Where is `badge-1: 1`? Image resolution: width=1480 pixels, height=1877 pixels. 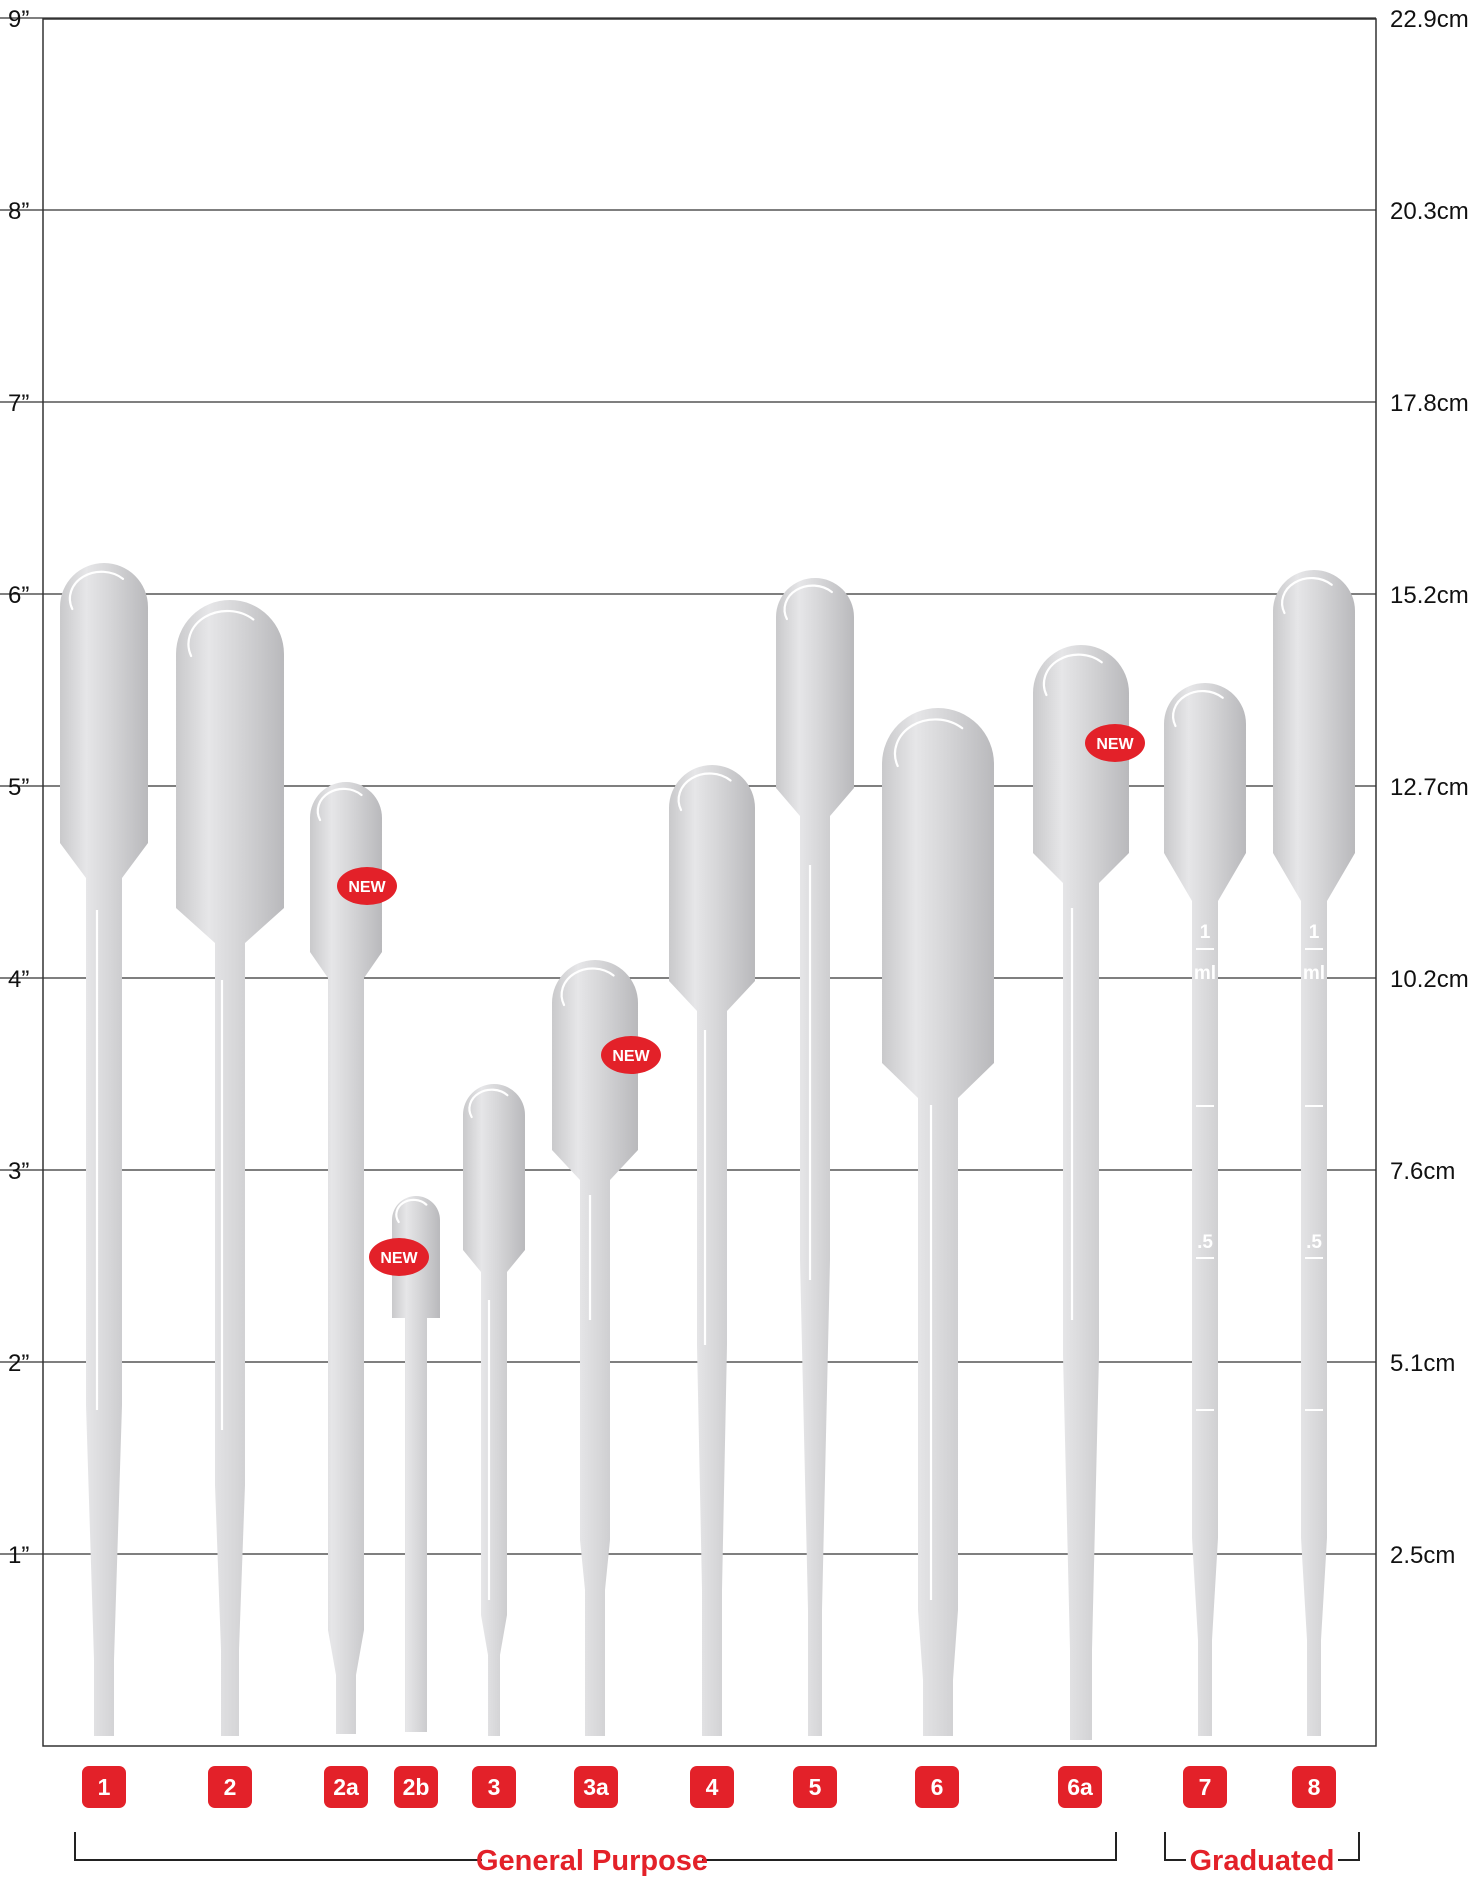
badge-1: 1 is located at coordinates (104, 1787).